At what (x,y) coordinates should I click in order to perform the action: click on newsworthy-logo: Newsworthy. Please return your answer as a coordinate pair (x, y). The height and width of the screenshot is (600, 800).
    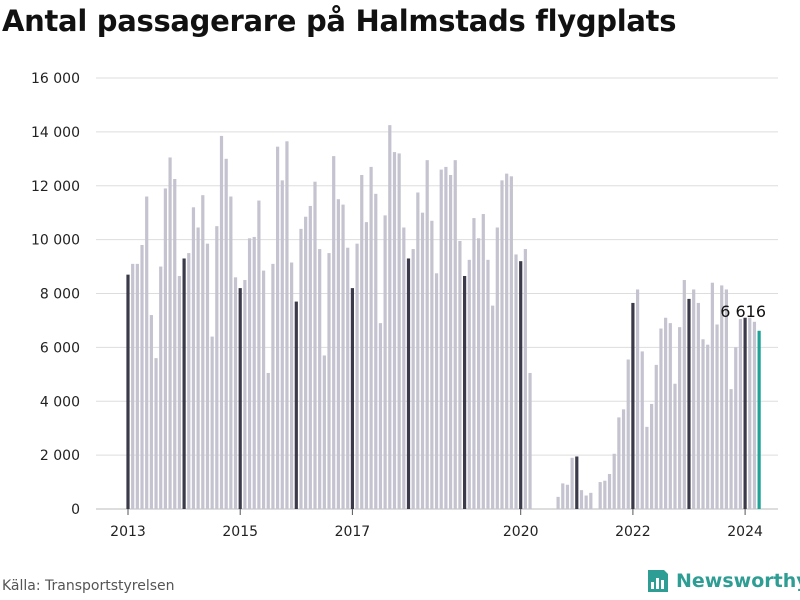
    Looking at the image, I should click on (722, 581).